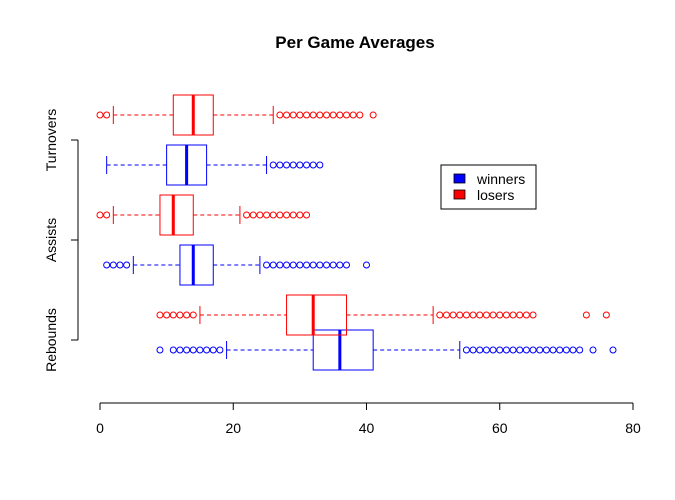  I want to click on box-turnovers-losers, so click(236, 115).